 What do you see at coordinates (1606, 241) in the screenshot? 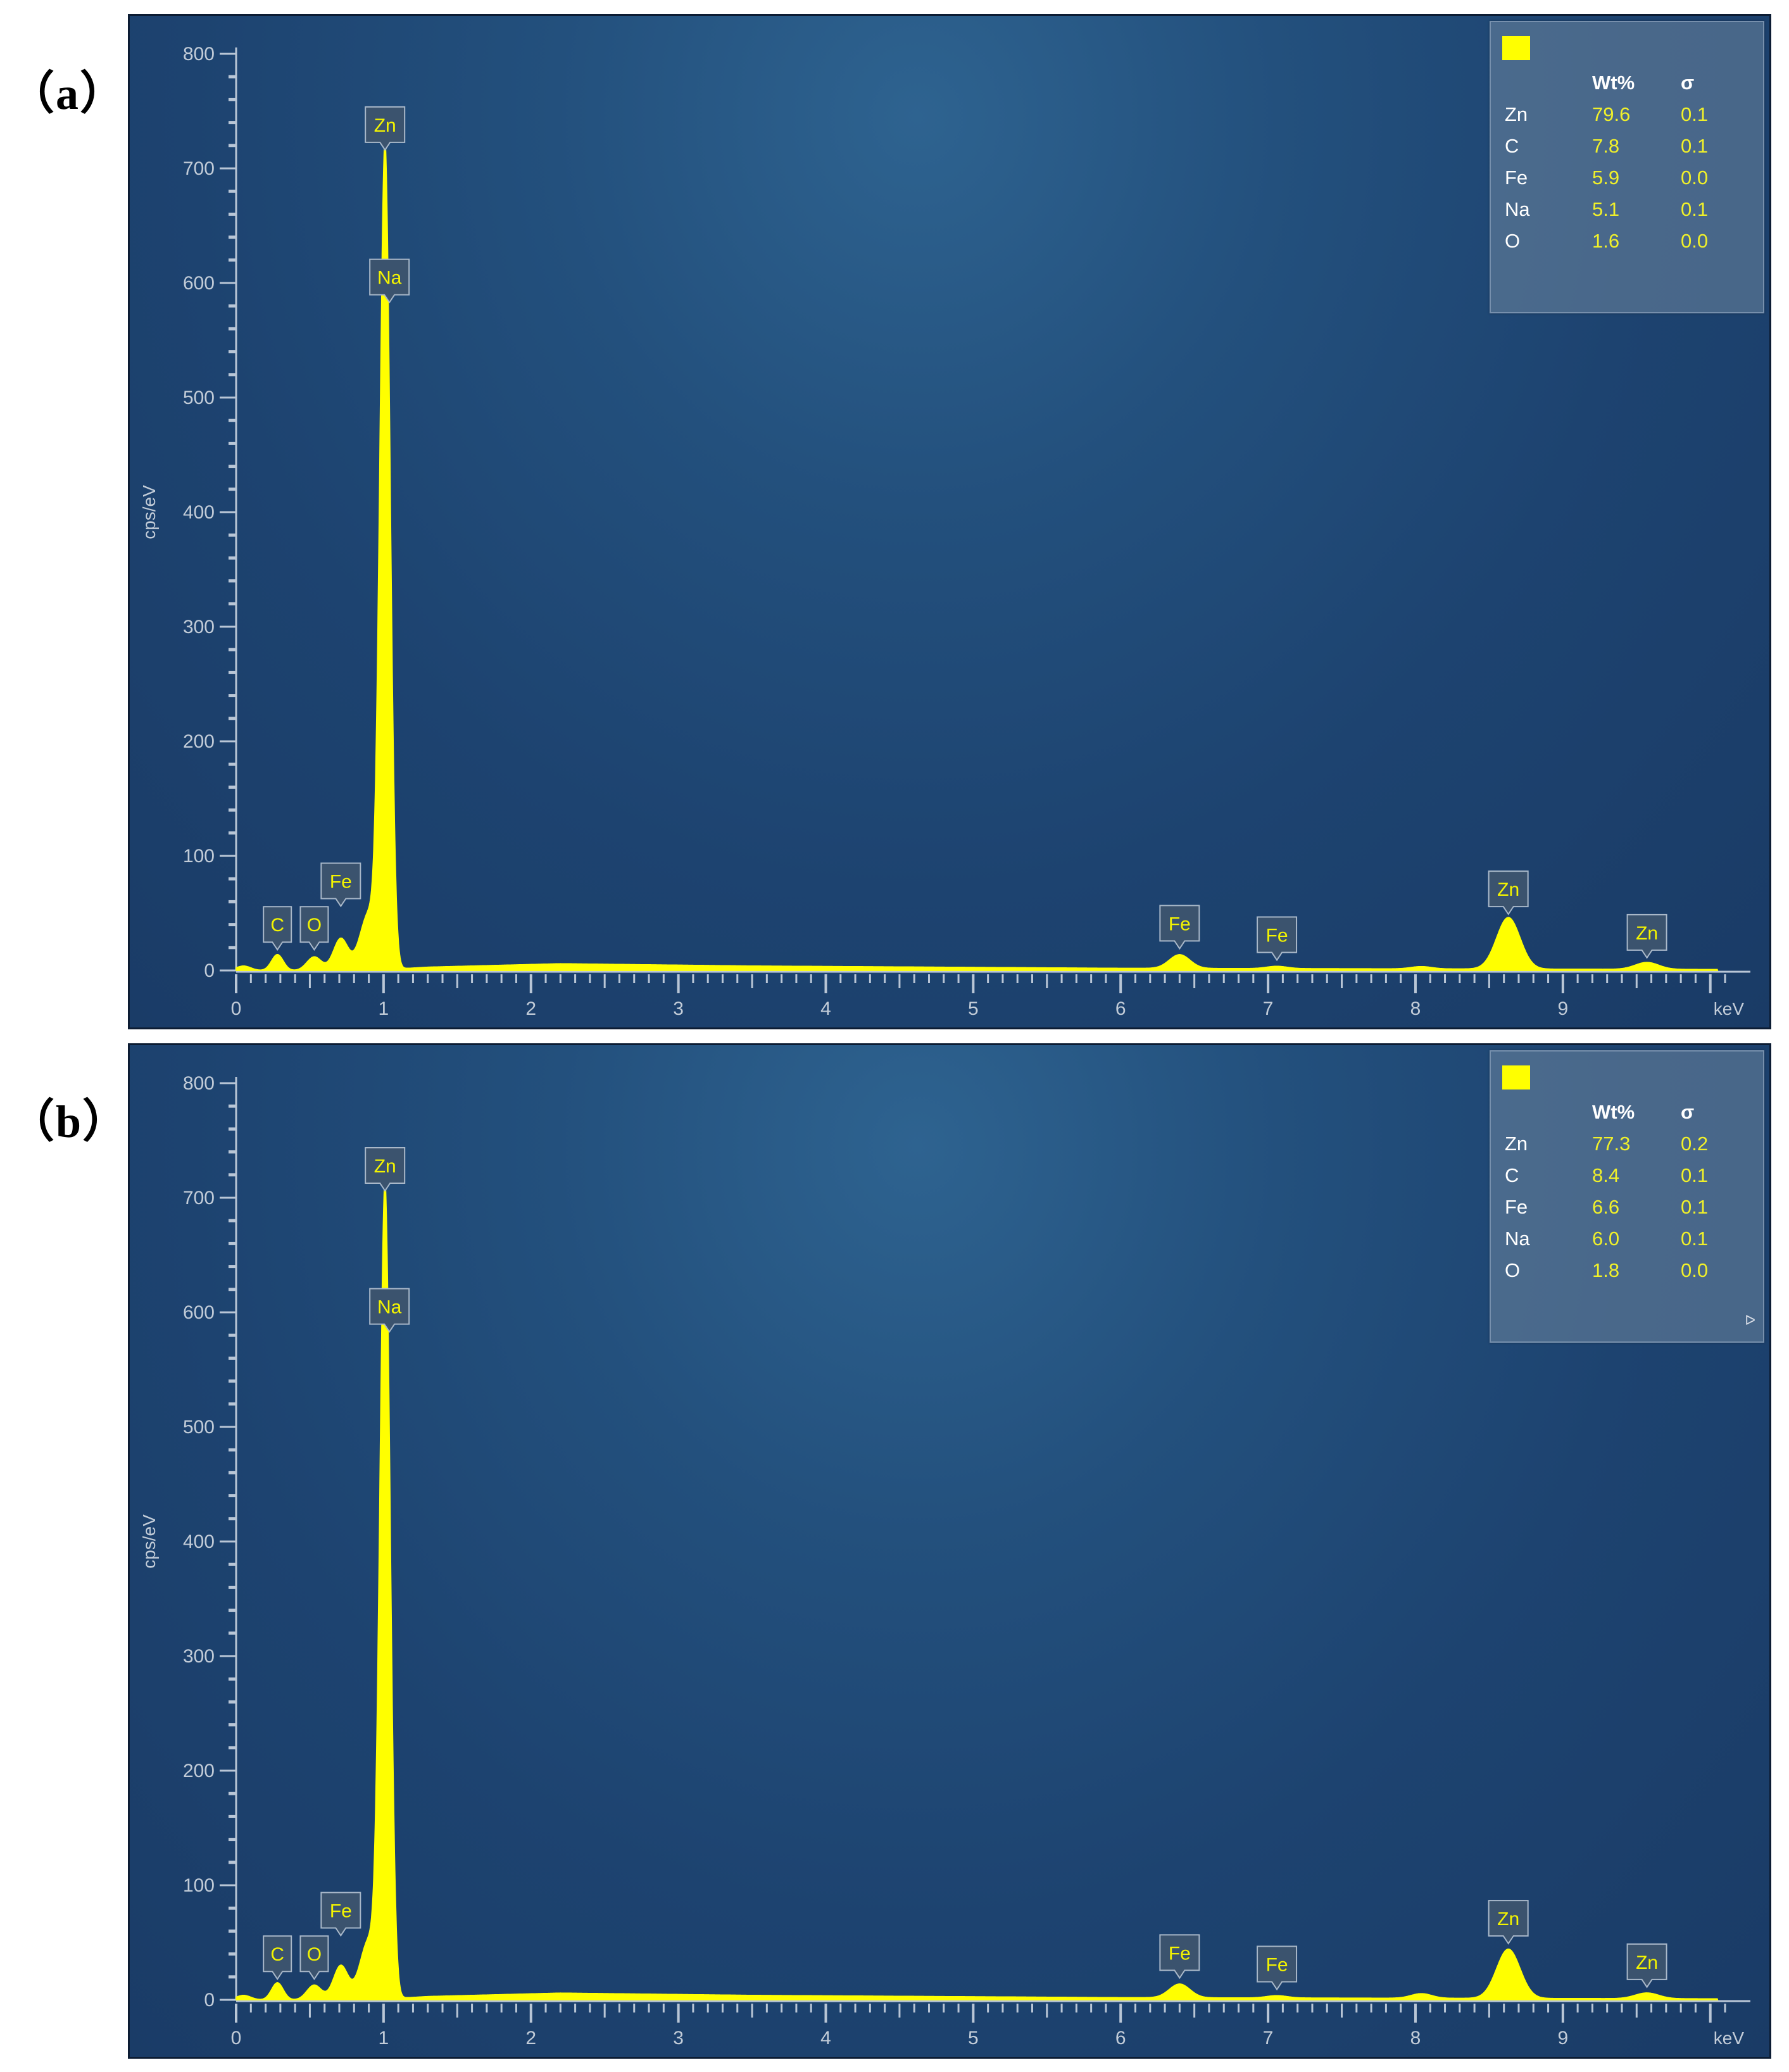
I see `legend-wt: 1.6` at bounding box center [1606, 241].